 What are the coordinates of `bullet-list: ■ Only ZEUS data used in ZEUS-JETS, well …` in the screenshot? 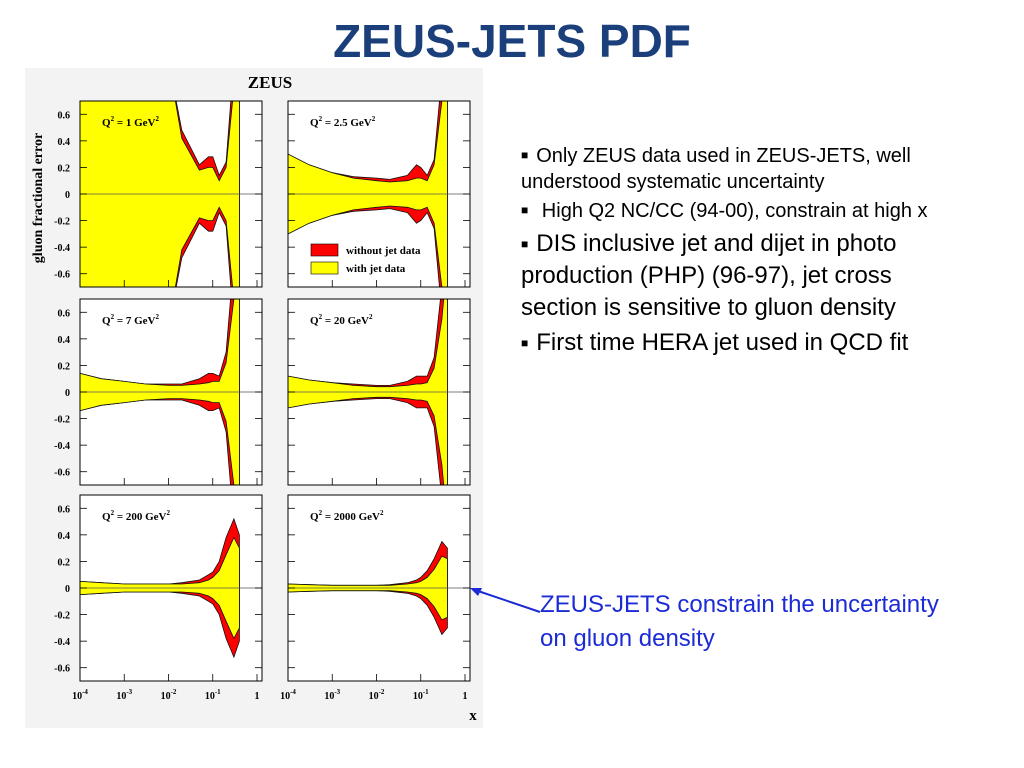 It's located at (746, 251).